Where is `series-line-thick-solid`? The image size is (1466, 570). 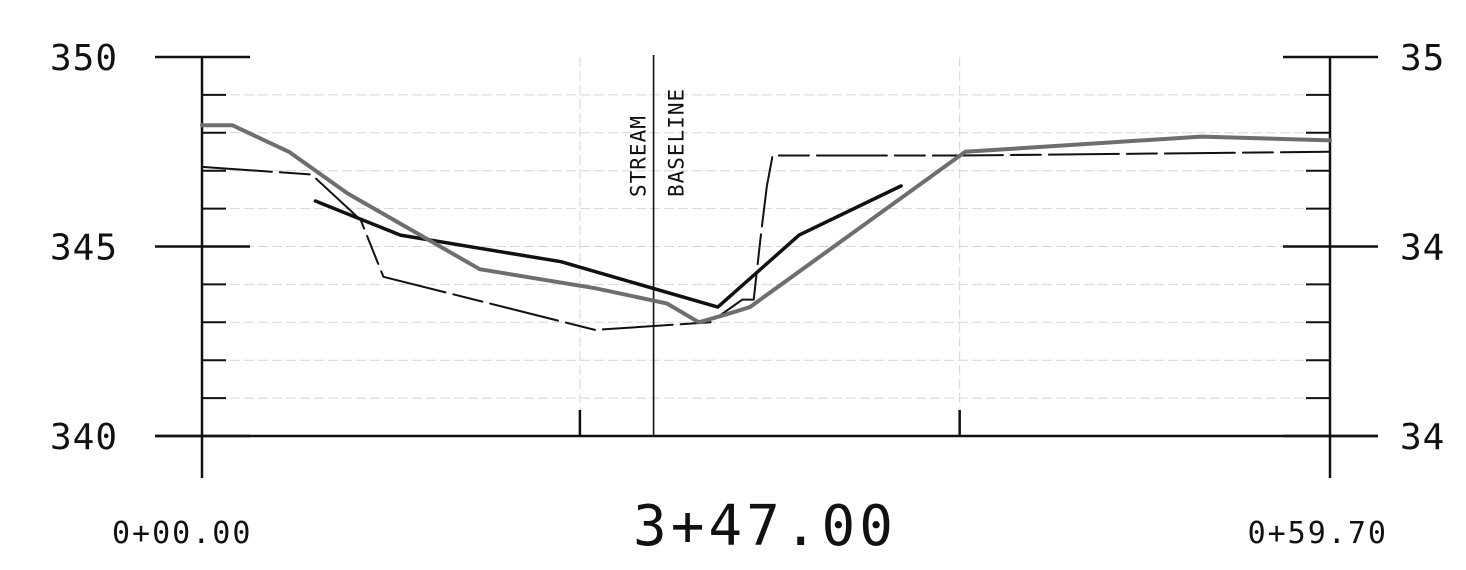
series-line-thick-solid is located at coordinates (608, 246).